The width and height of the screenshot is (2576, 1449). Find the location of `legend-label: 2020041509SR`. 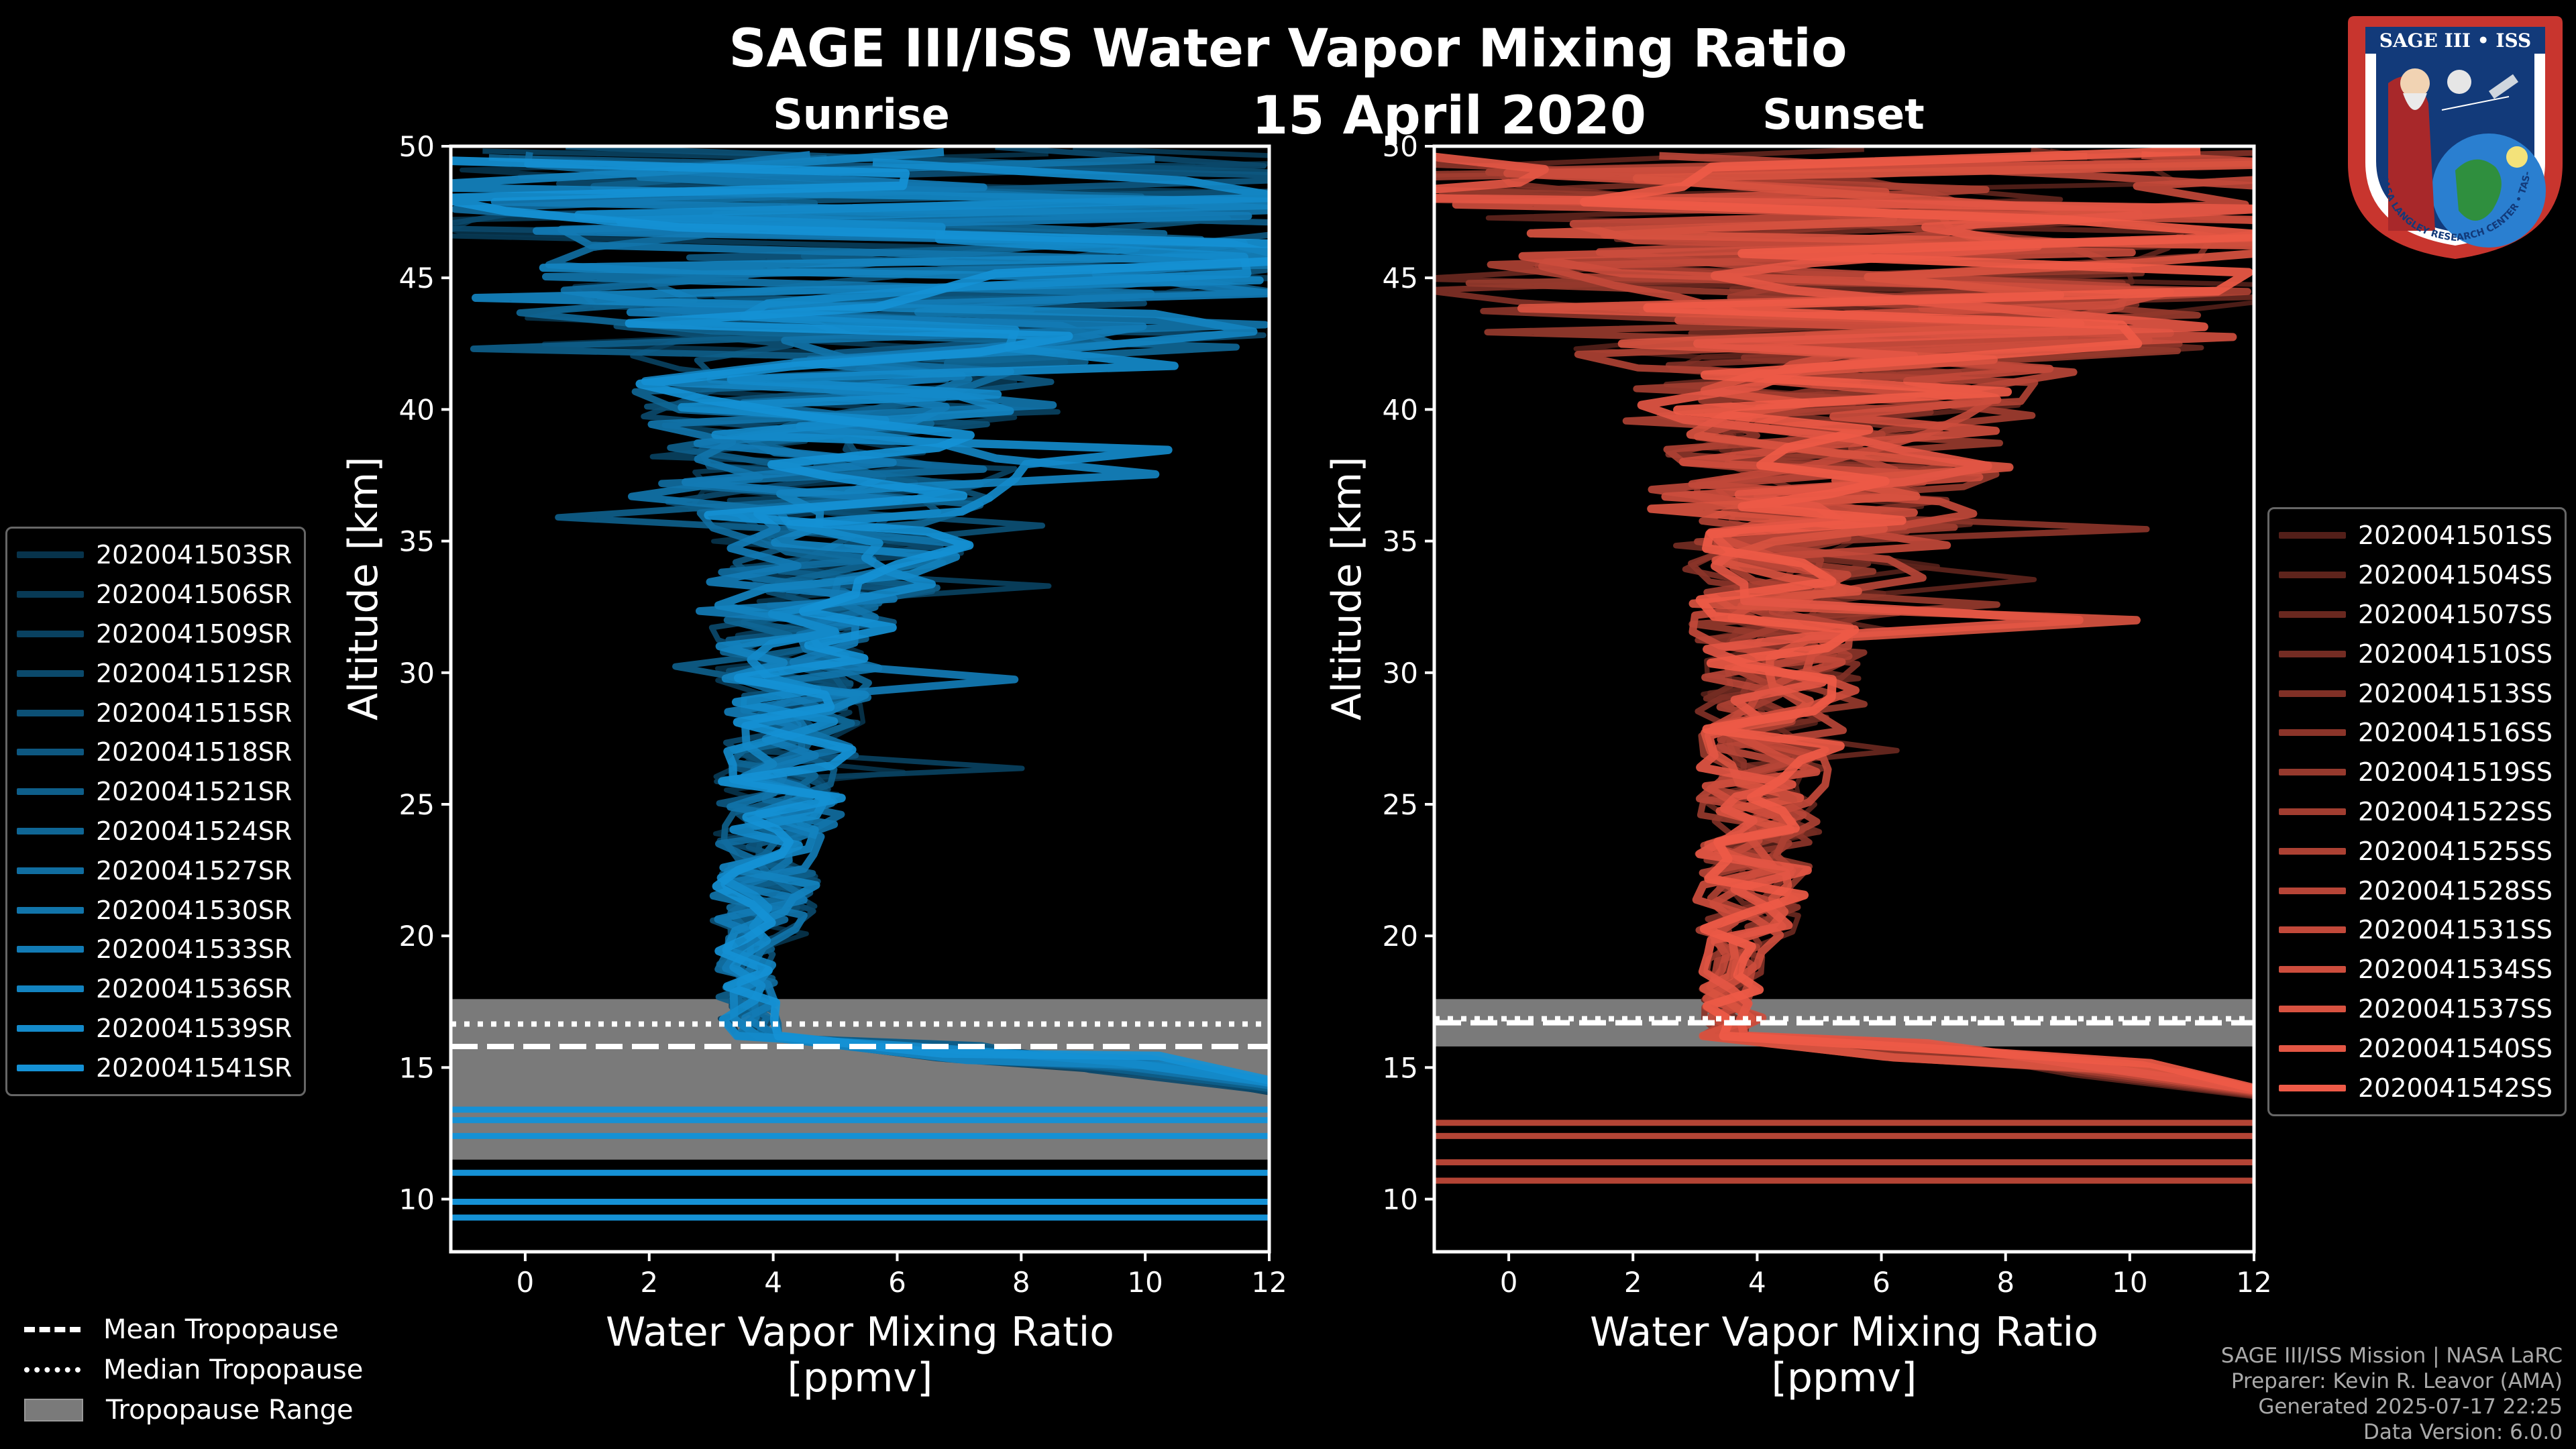

legend-label: 2020041509SR is located at coordinates (194, 634).